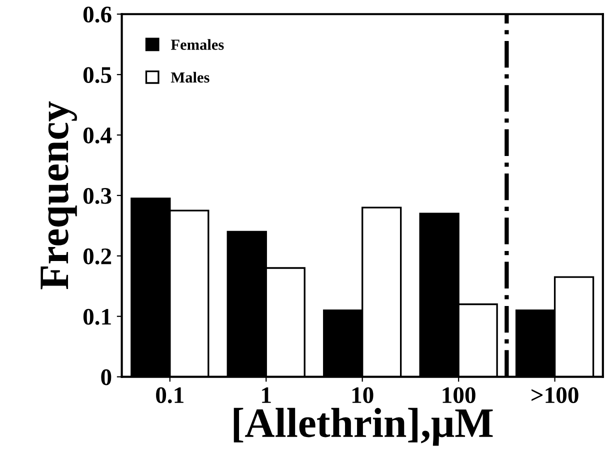  I want to click on y-tick-label: 0.3, so click(97, 196).